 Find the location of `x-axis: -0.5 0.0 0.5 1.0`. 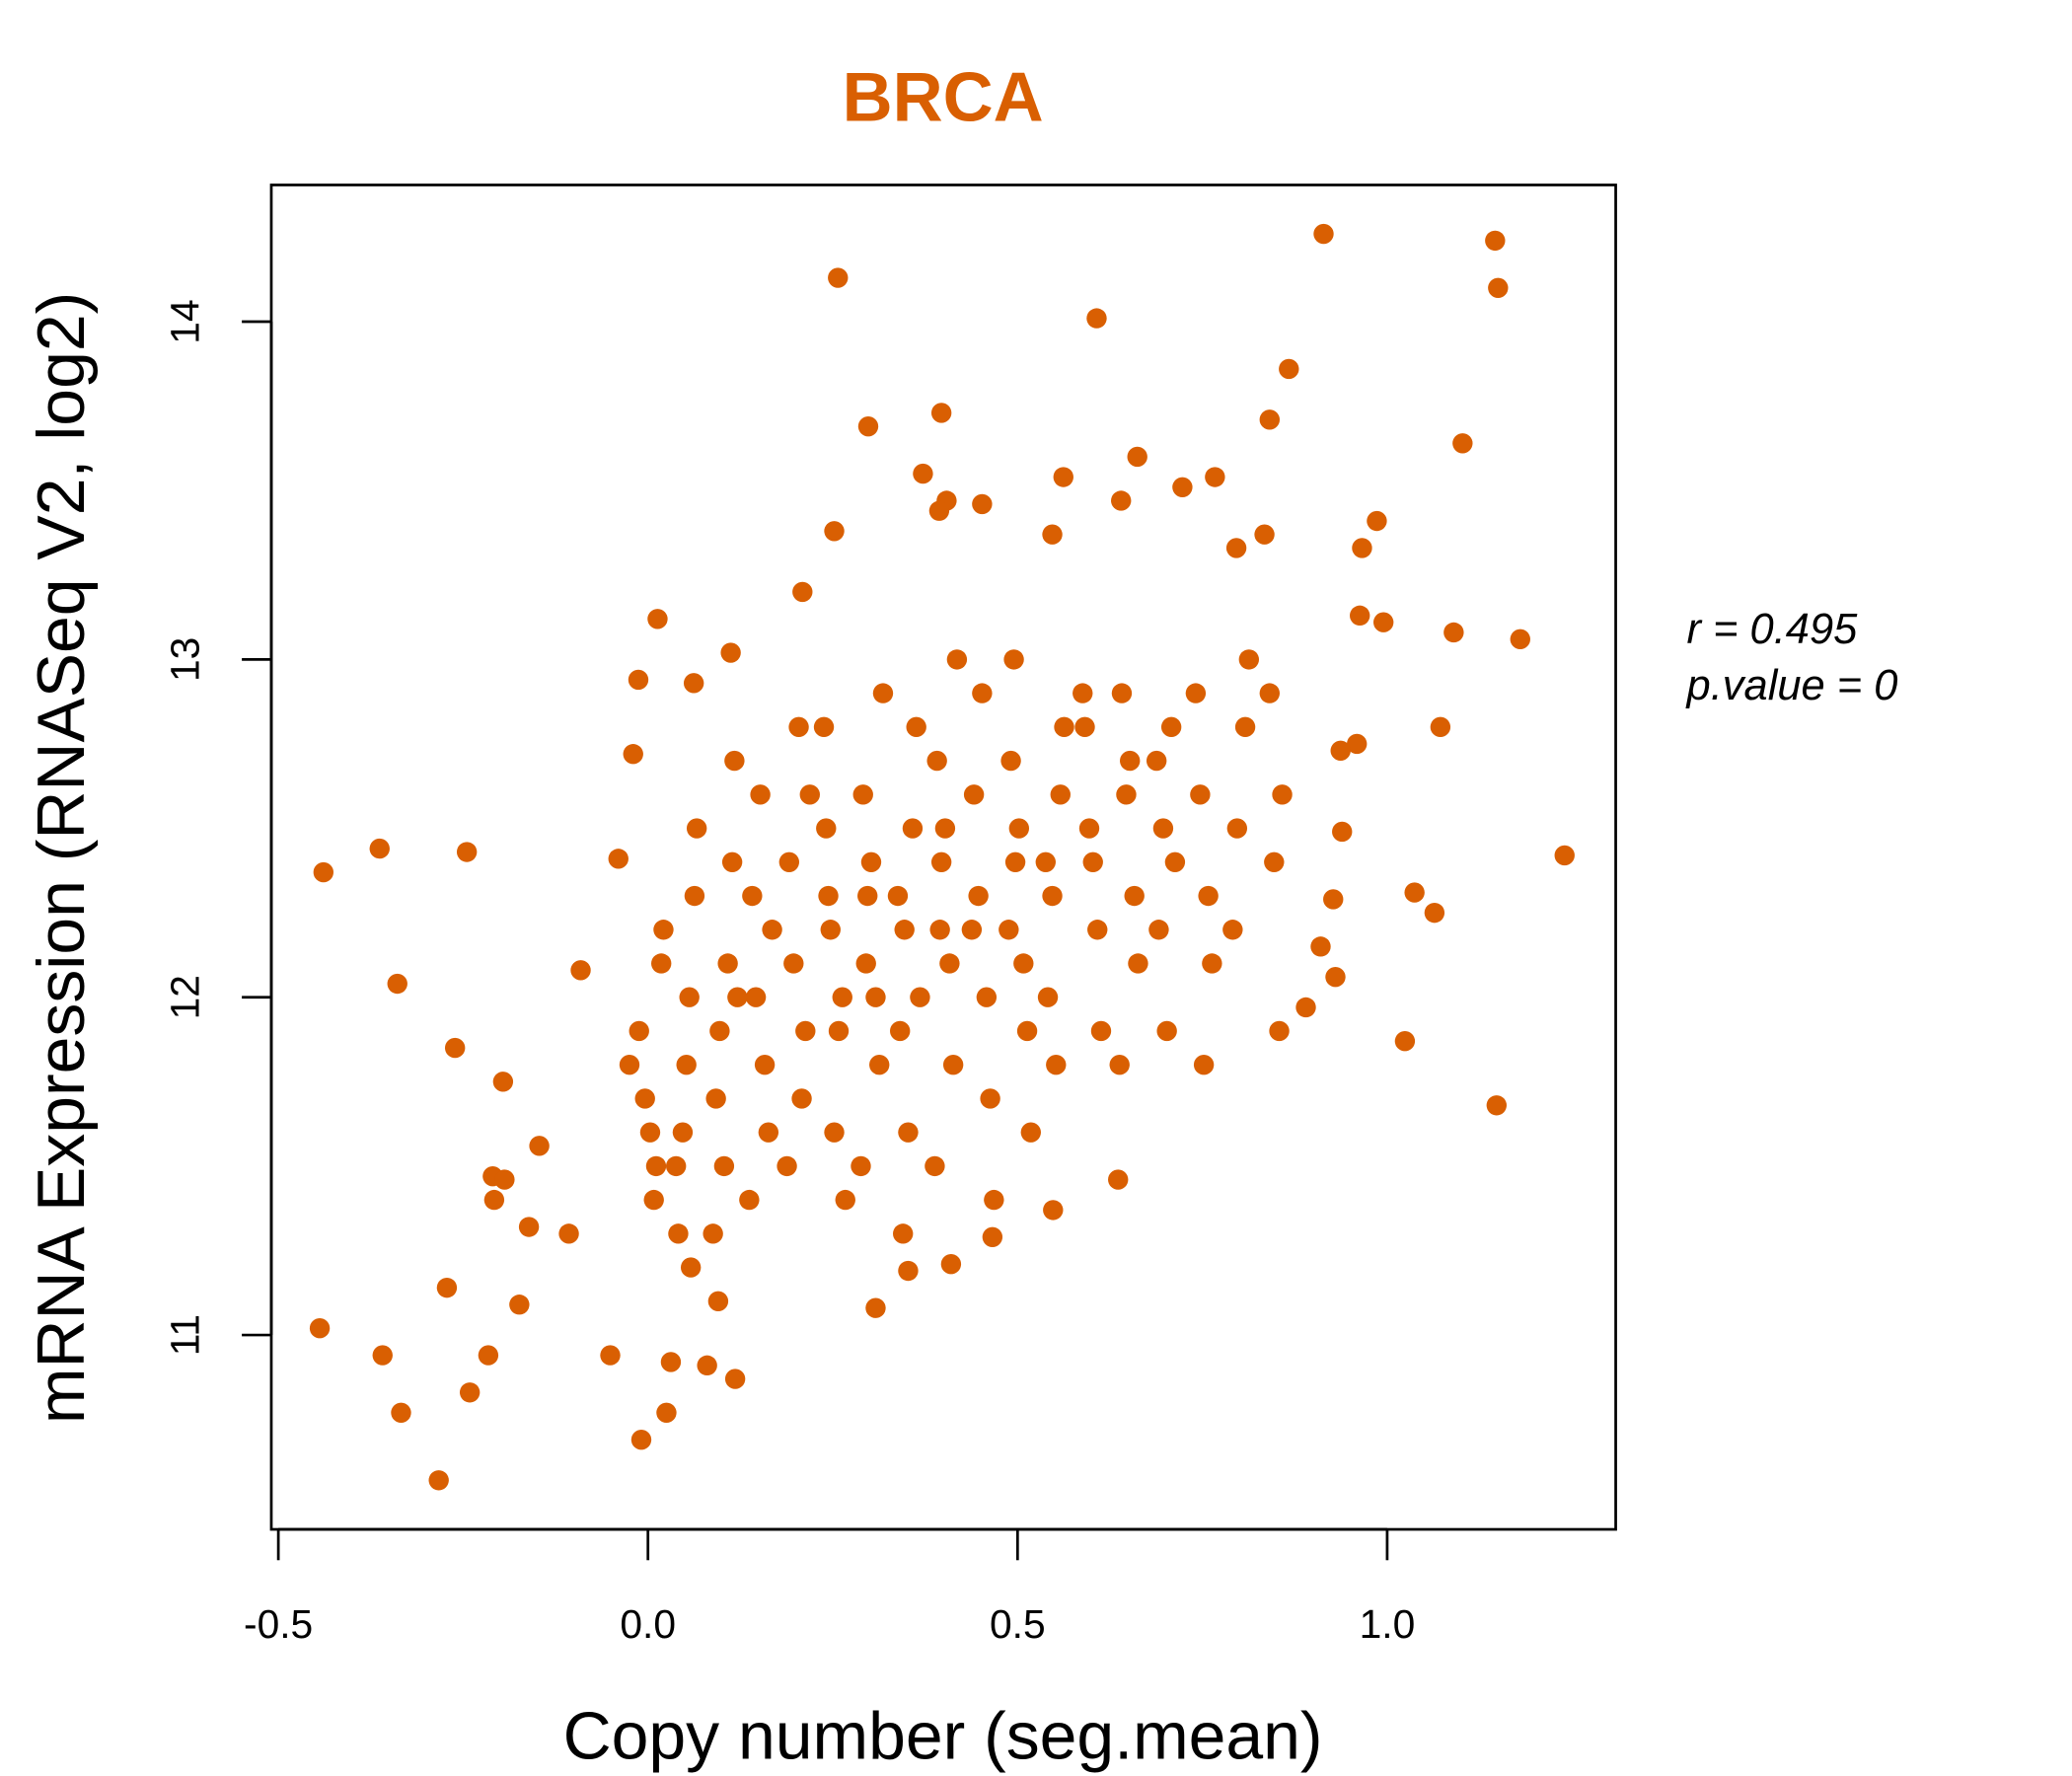

x-axis: -0.5 0.0 0.5 1.0 is located at coordinates (829, 1587).